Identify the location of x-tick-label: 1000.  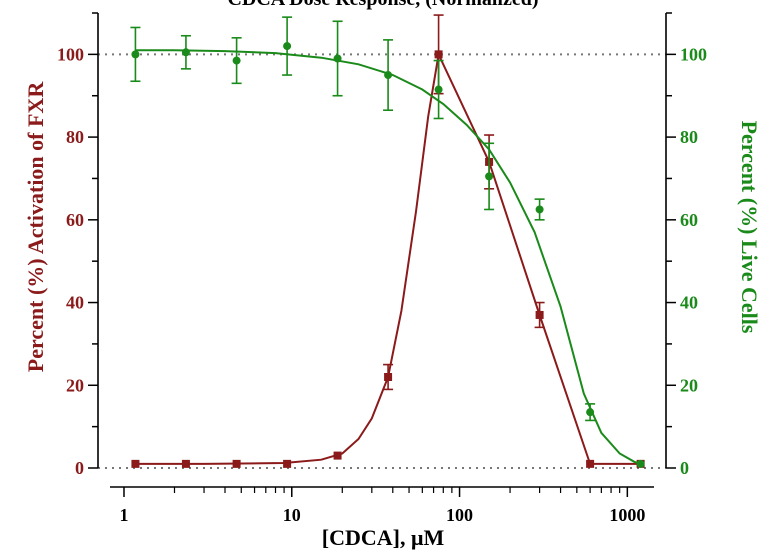
(627, 515).